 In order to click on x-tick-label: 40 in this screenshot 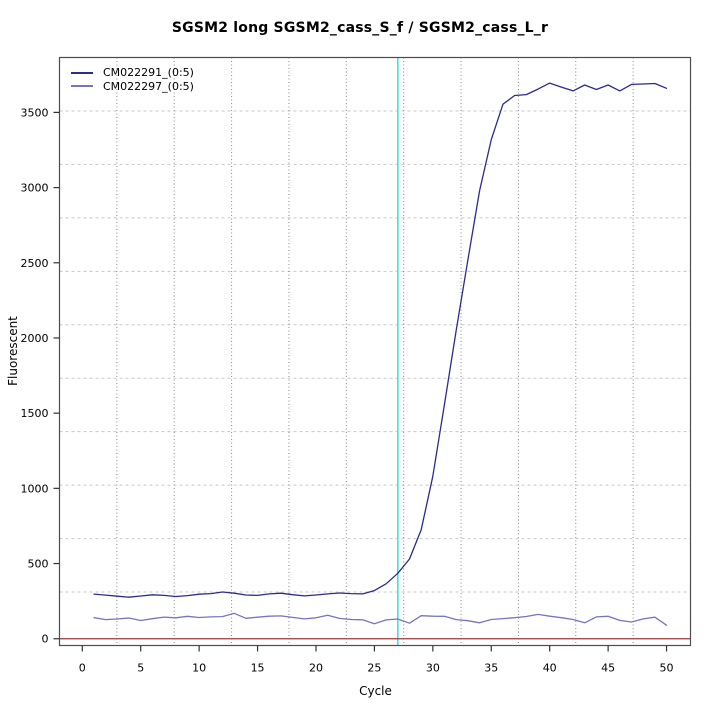, I will do `click(550, 668)`.